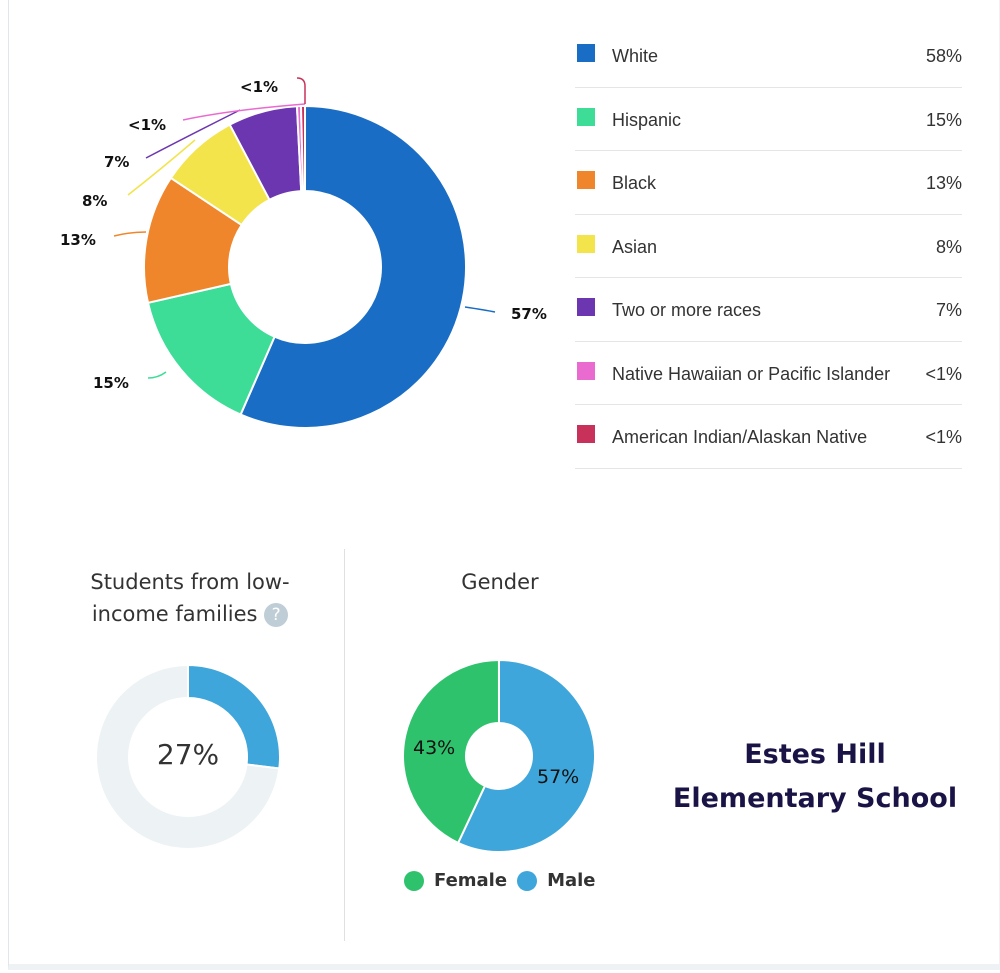 The image size is (1000, 973). I want to click on legend-label: American Indian/Alaskan Native, so click(740, 437).